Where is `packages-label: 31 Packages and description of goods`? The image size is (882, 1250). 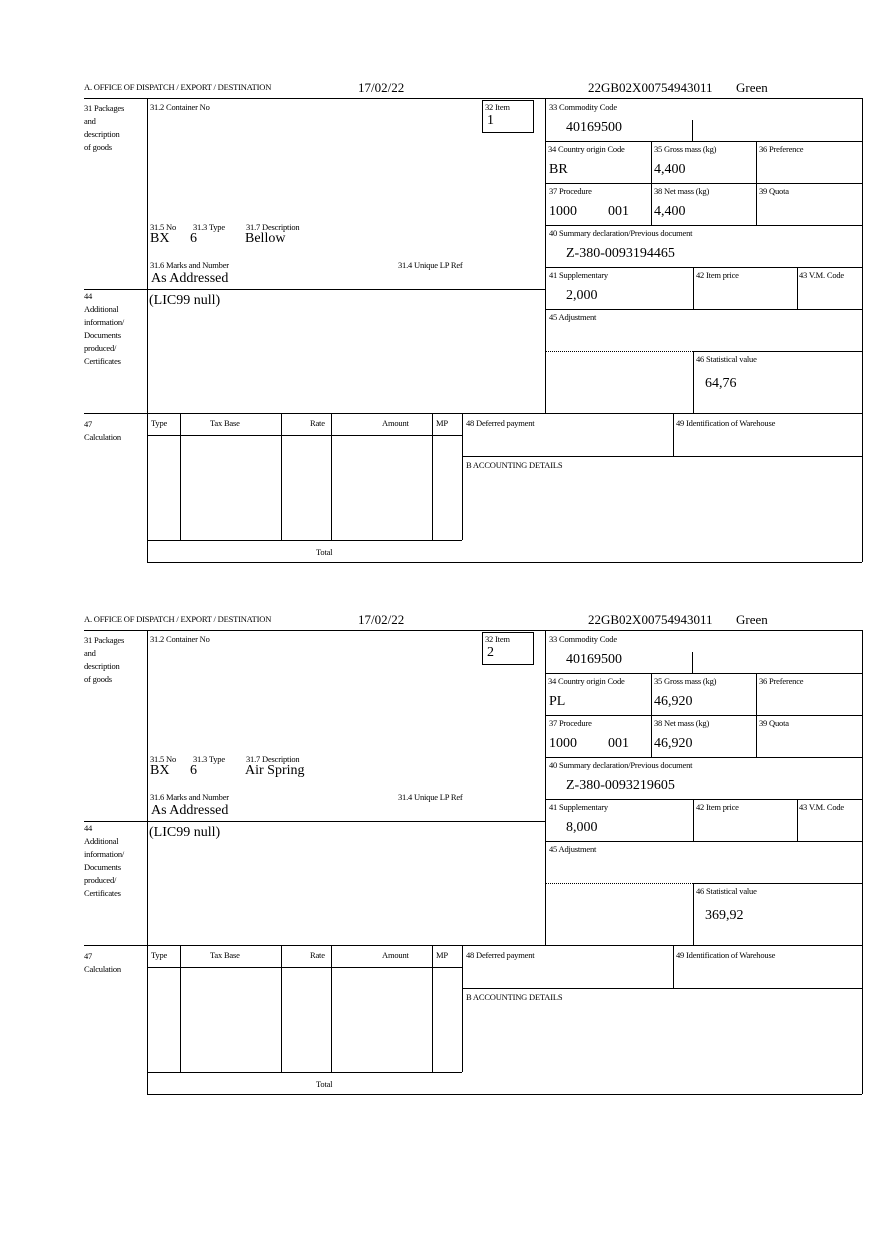
packages-label: 31 Packages and description of goods is located at coordinates (104, 659).